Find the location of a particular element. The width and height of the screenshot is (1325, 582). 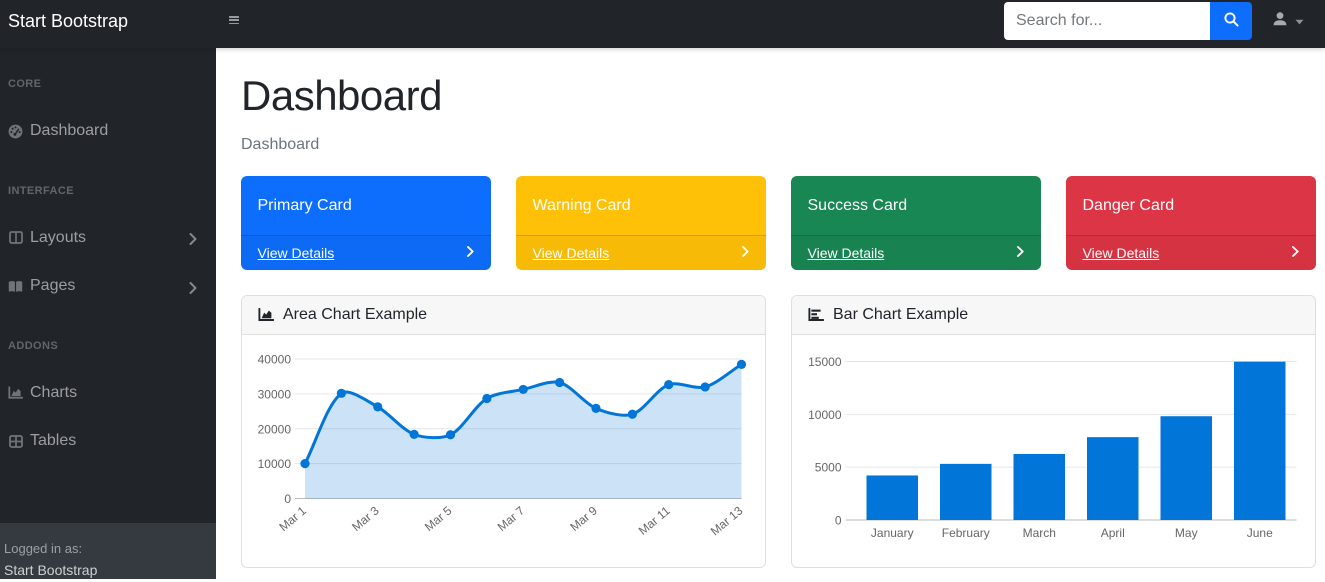

sidebar-heading-core: CORE is located at coordinates (25, 84).